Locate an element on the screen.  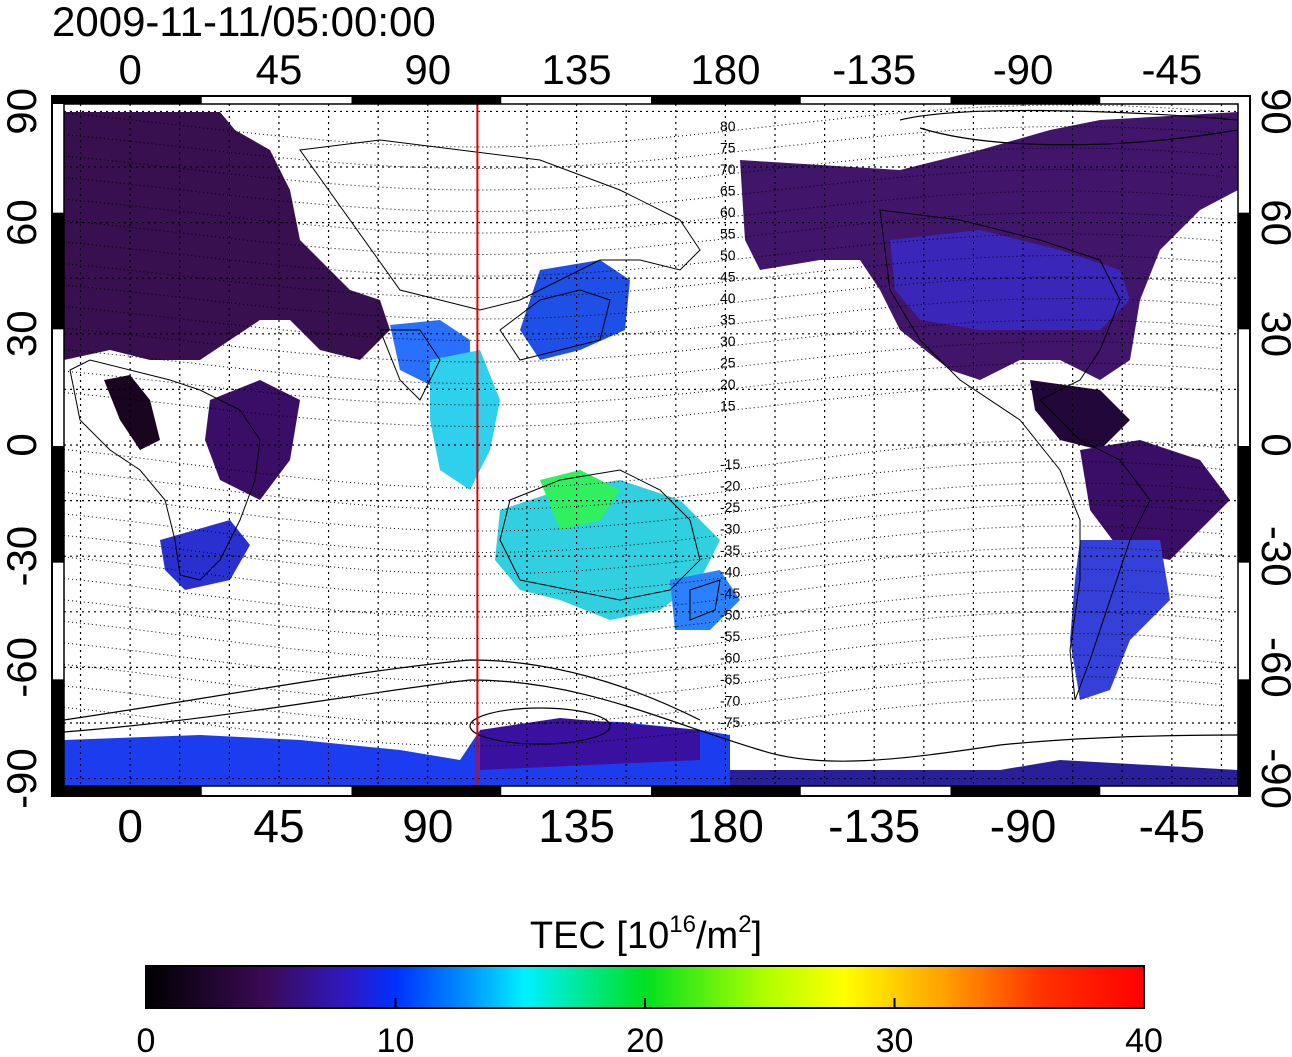
bottom-longitude-tick-labels: 0 45 90 135 180 -135 -90 -45 is located at coordinates (661, 826).